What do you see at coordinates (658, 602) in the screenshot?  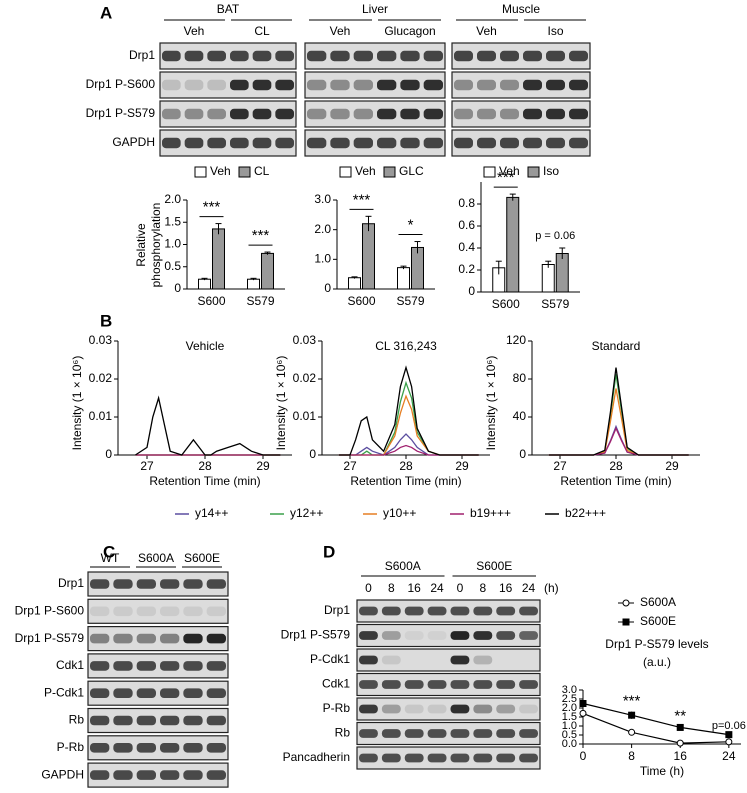 I see `legend-label: S600A` at bounding box center [658, 602].